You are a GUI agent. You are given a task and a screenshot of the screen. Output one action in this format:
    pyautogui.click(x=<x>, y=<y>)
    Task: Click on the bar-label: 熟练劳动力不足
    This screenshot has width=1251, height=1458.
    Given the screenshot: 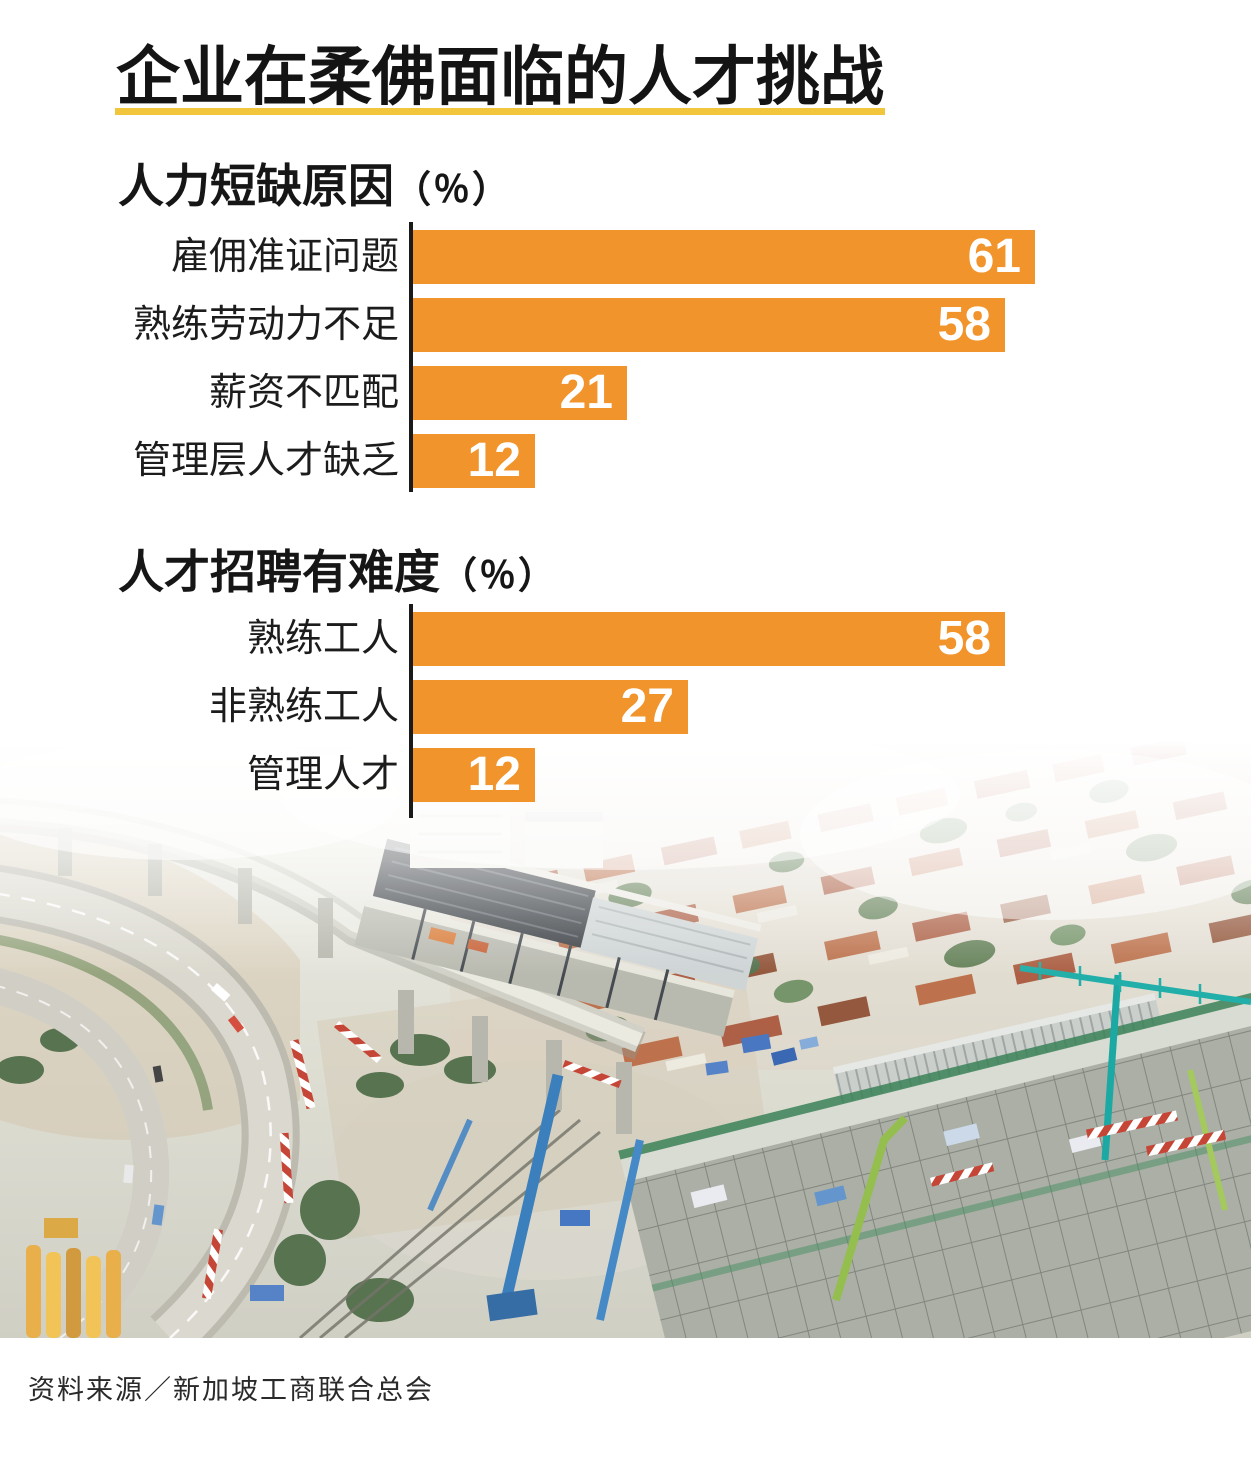 What is the action you would take?
    pyautogui.click(x=265, y=325)
    